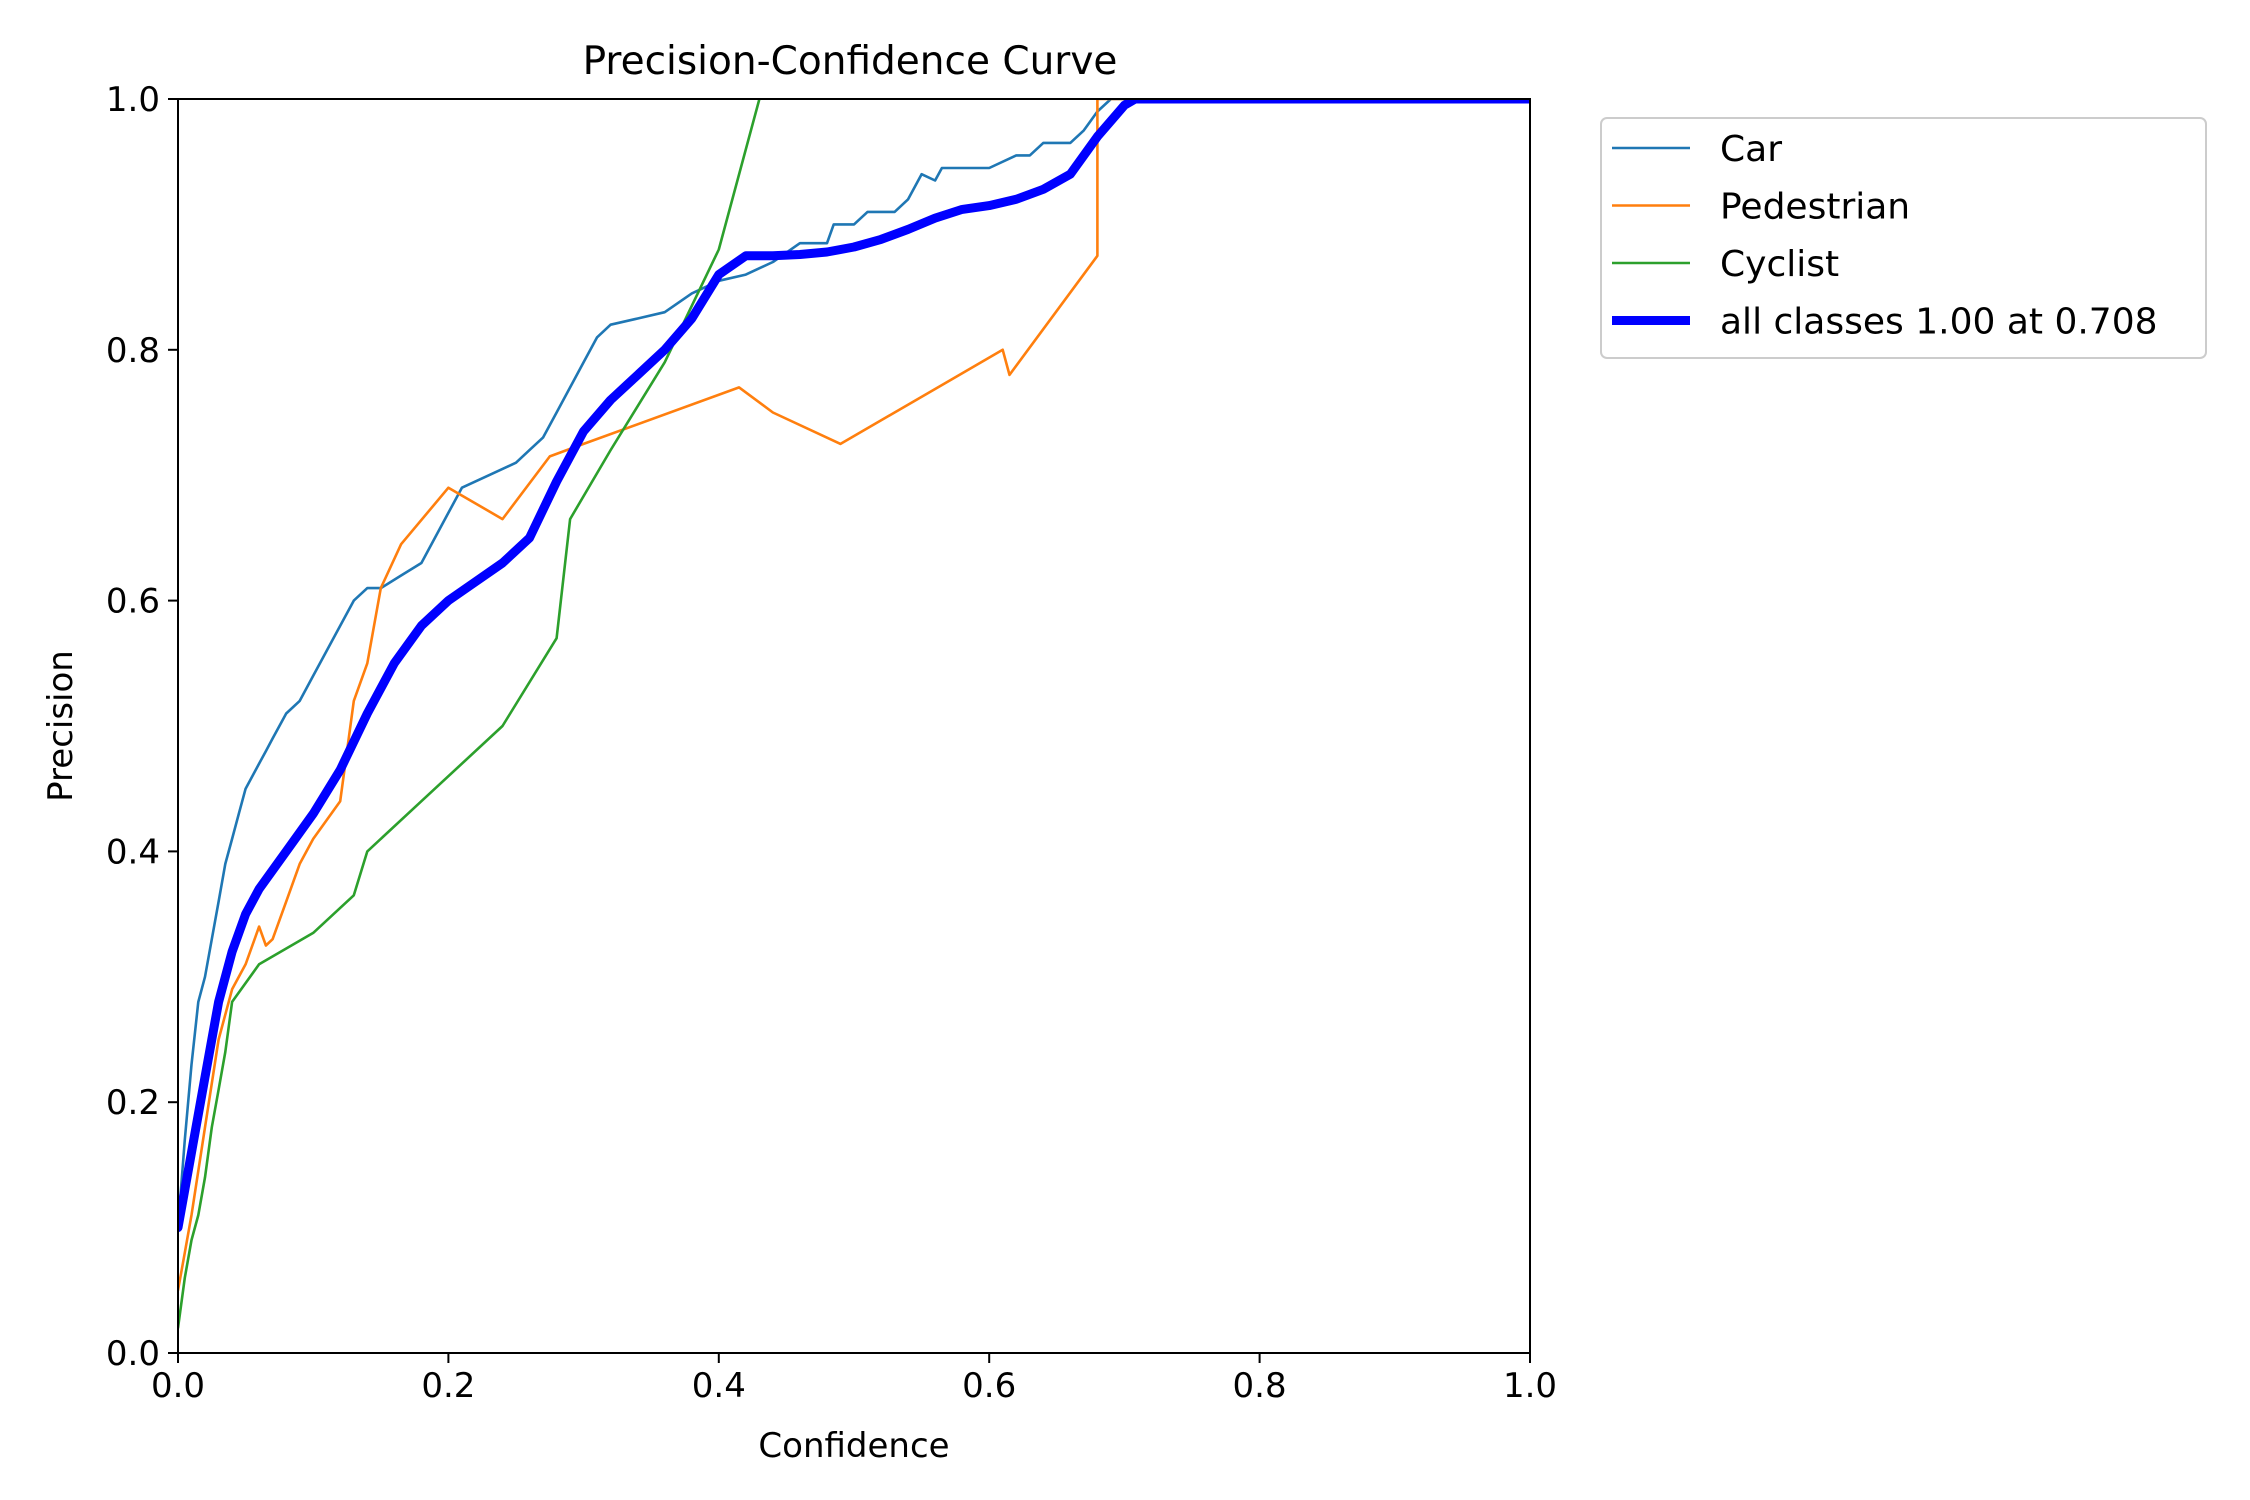 This screenshot has width=2250, height=1500. What do you see at coordinates (719, 1386) in the screenshot?
I see `x-tick-label: 0.4` at bounding box center [719, 1386].